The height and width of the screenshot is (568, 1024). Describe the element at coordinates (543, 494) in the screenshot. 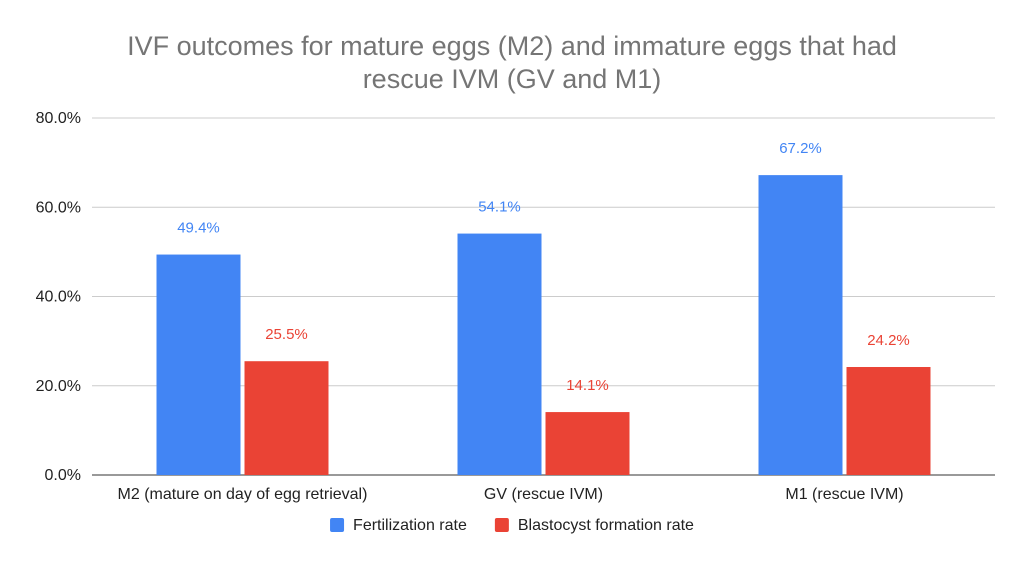

I see `x-category-label: GV (rescue IVM)` at that location.